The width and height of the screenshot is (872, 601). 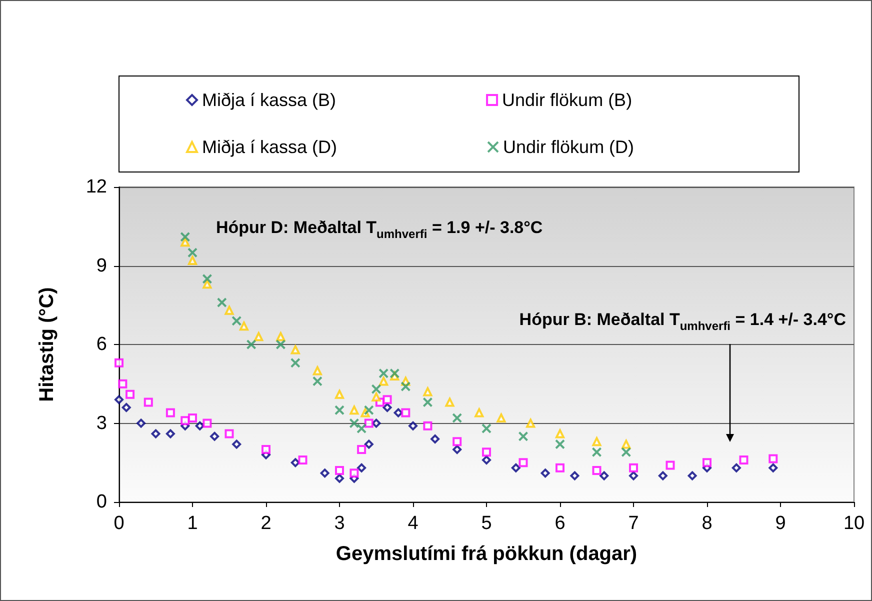 I want to click on y-tick-label: 12, so click(x=96, y=187).